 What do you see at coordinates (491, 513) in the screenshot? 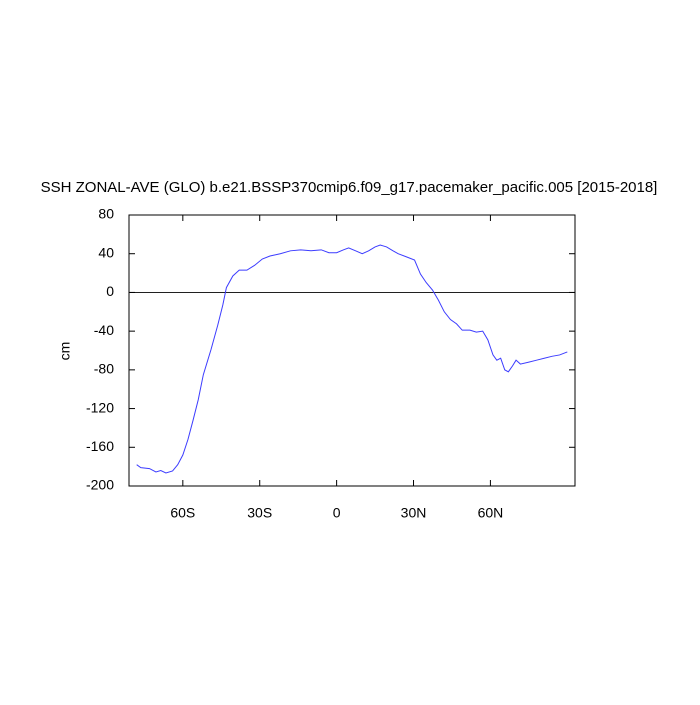
I see `x-tick-label: 60N` at bounding box center [491, 513].